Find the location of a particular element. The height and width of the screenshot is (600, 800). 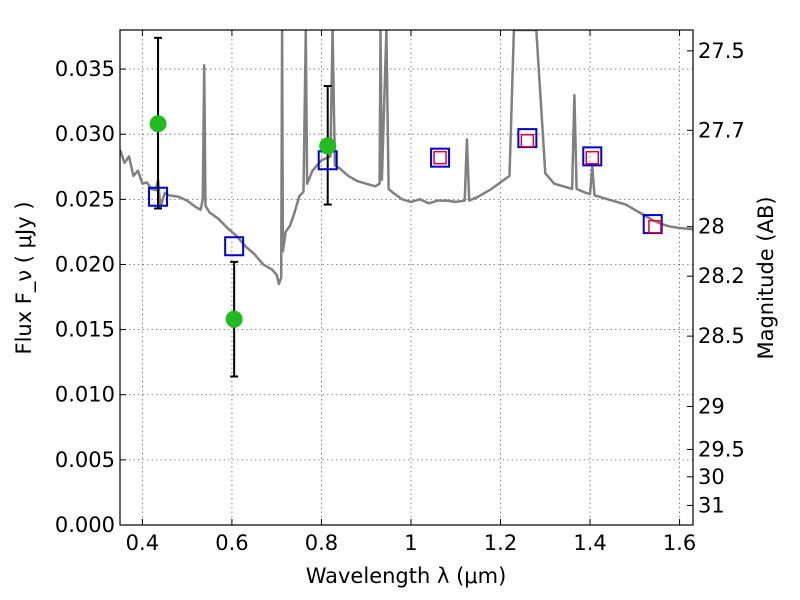

right-tick-label: 28 is located at coordinates (711, 227).